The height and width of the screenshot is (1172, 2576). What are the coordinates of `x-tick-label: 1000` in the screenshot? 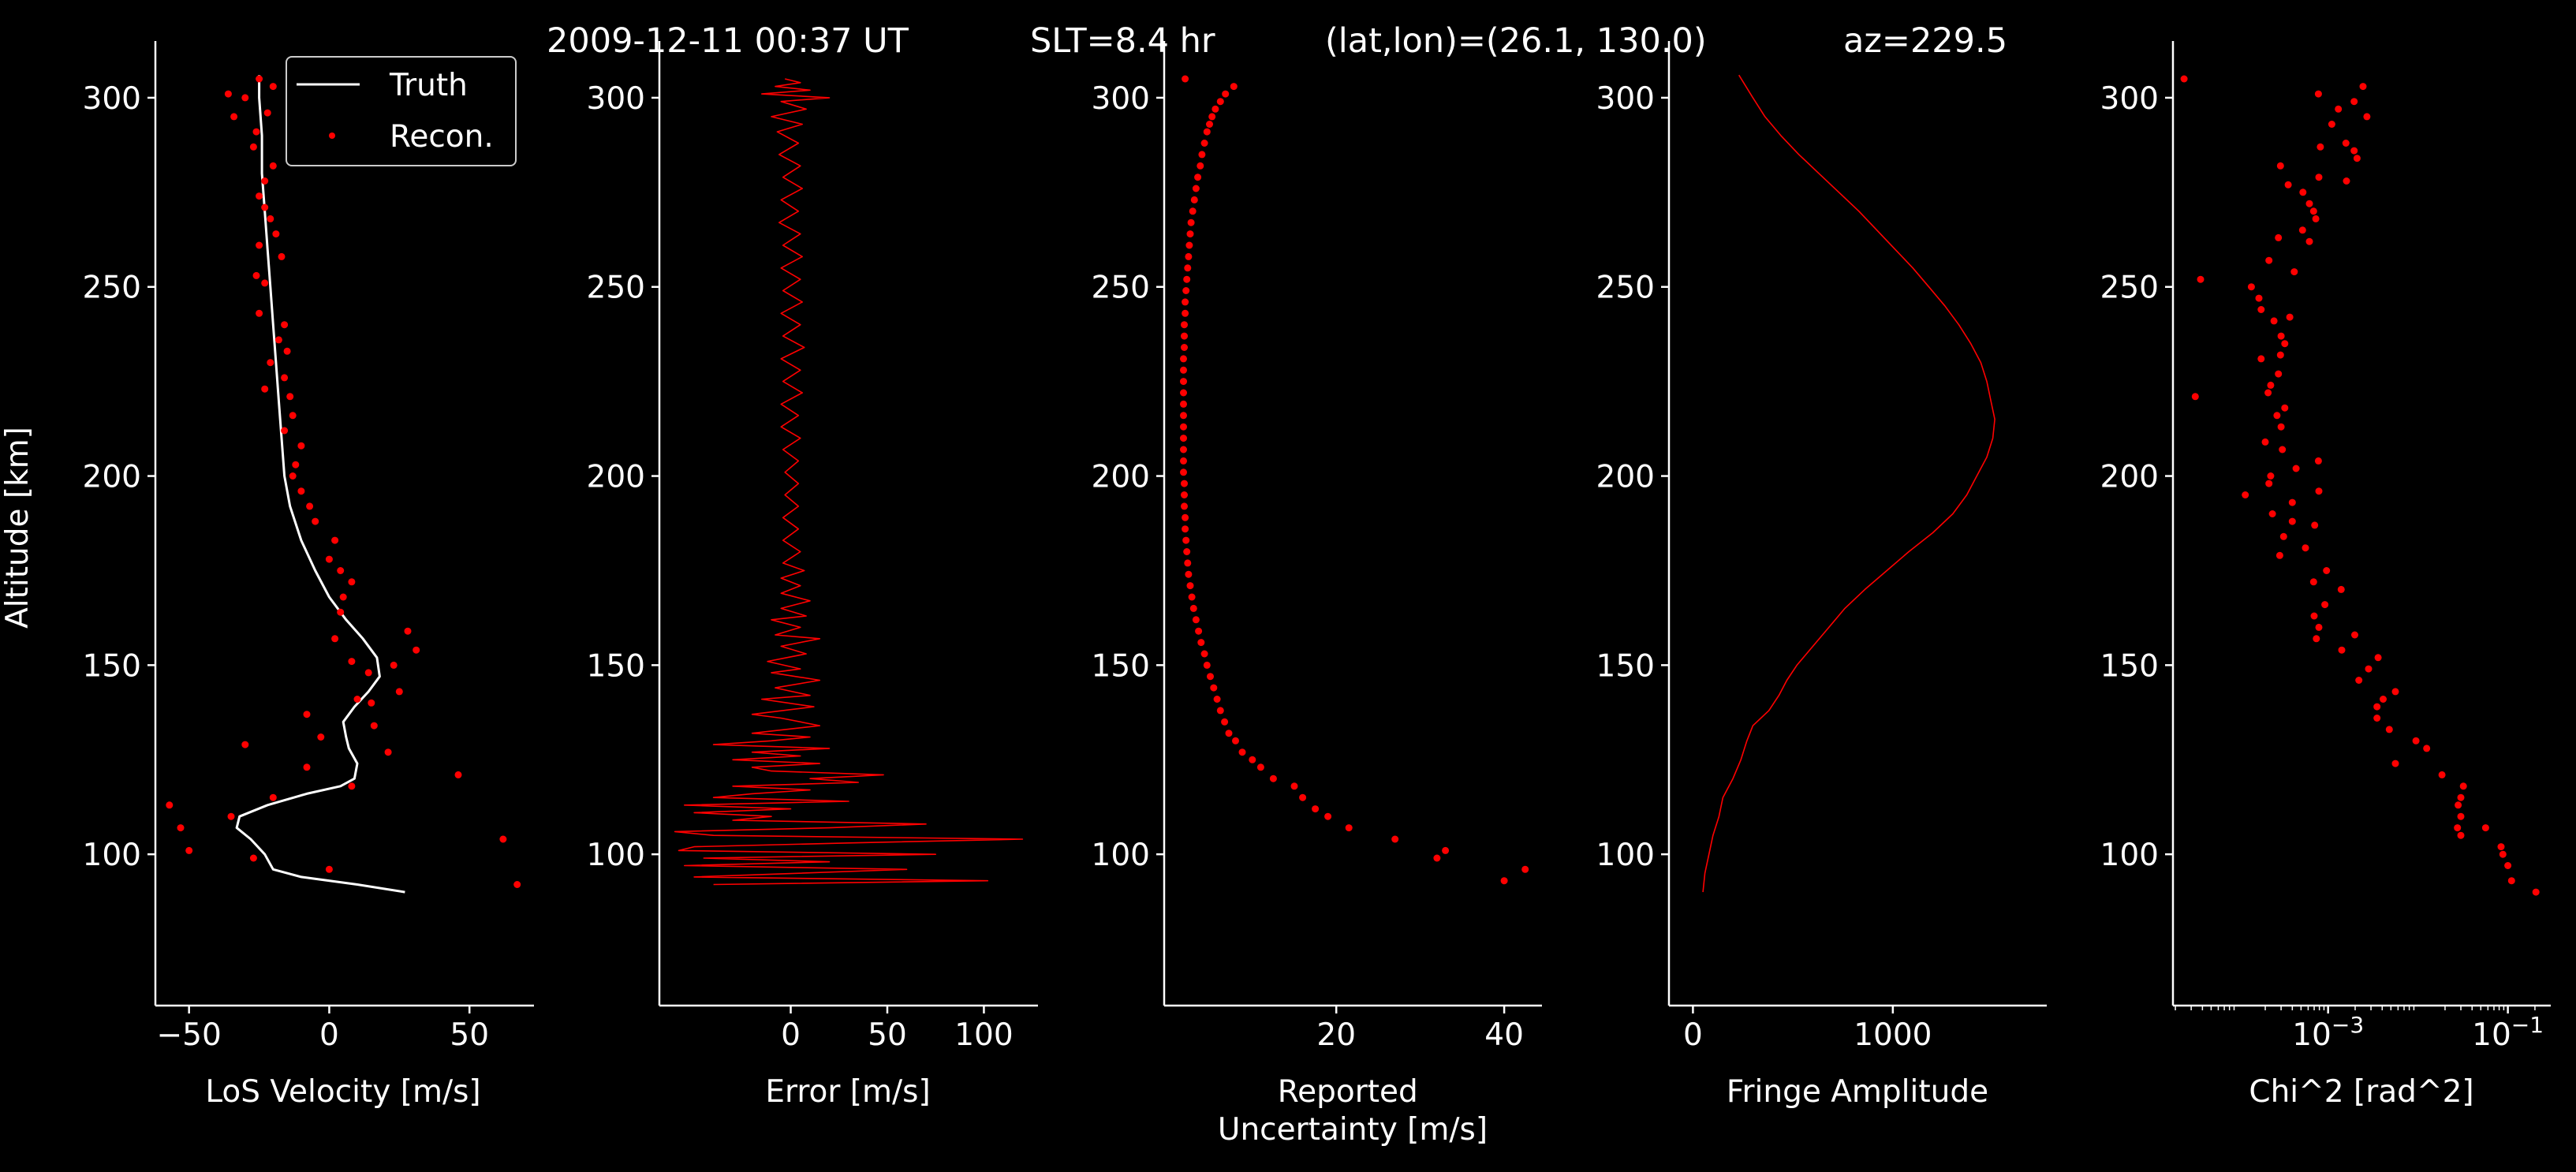 It's located at (1893, 1035).